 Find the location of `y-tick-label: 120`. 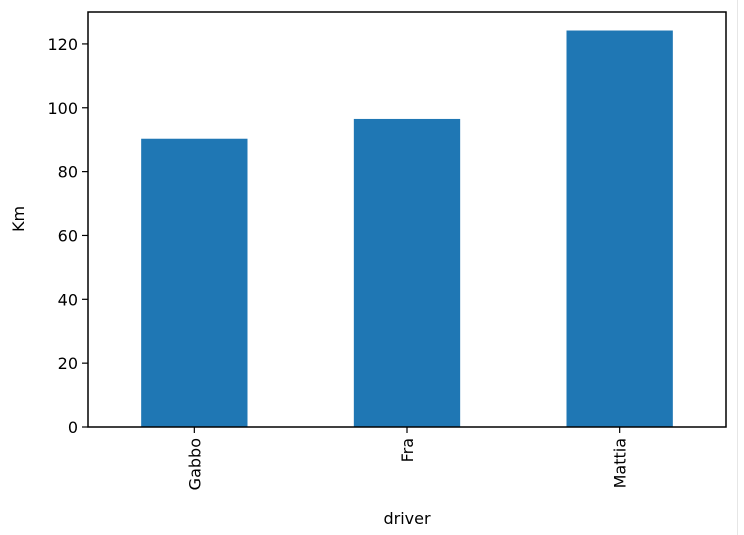

y-tick-label: 120 is located at coordinates (62, 44).